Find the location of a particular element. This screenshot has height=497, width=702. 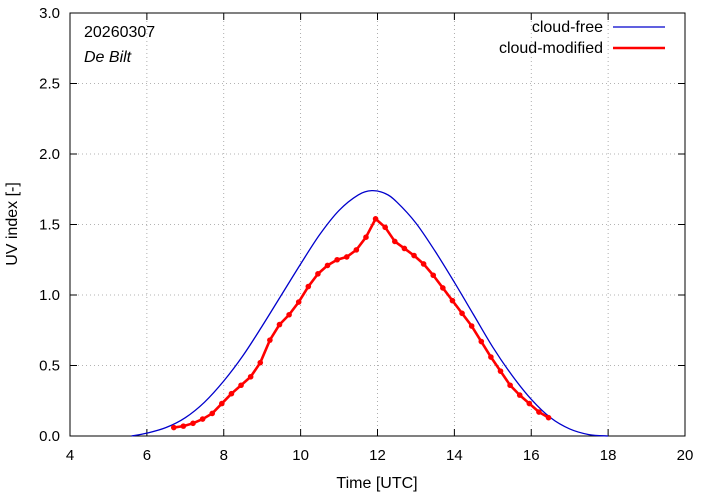

y-tick-label: 0.0 is located at coordinates (49, 436).